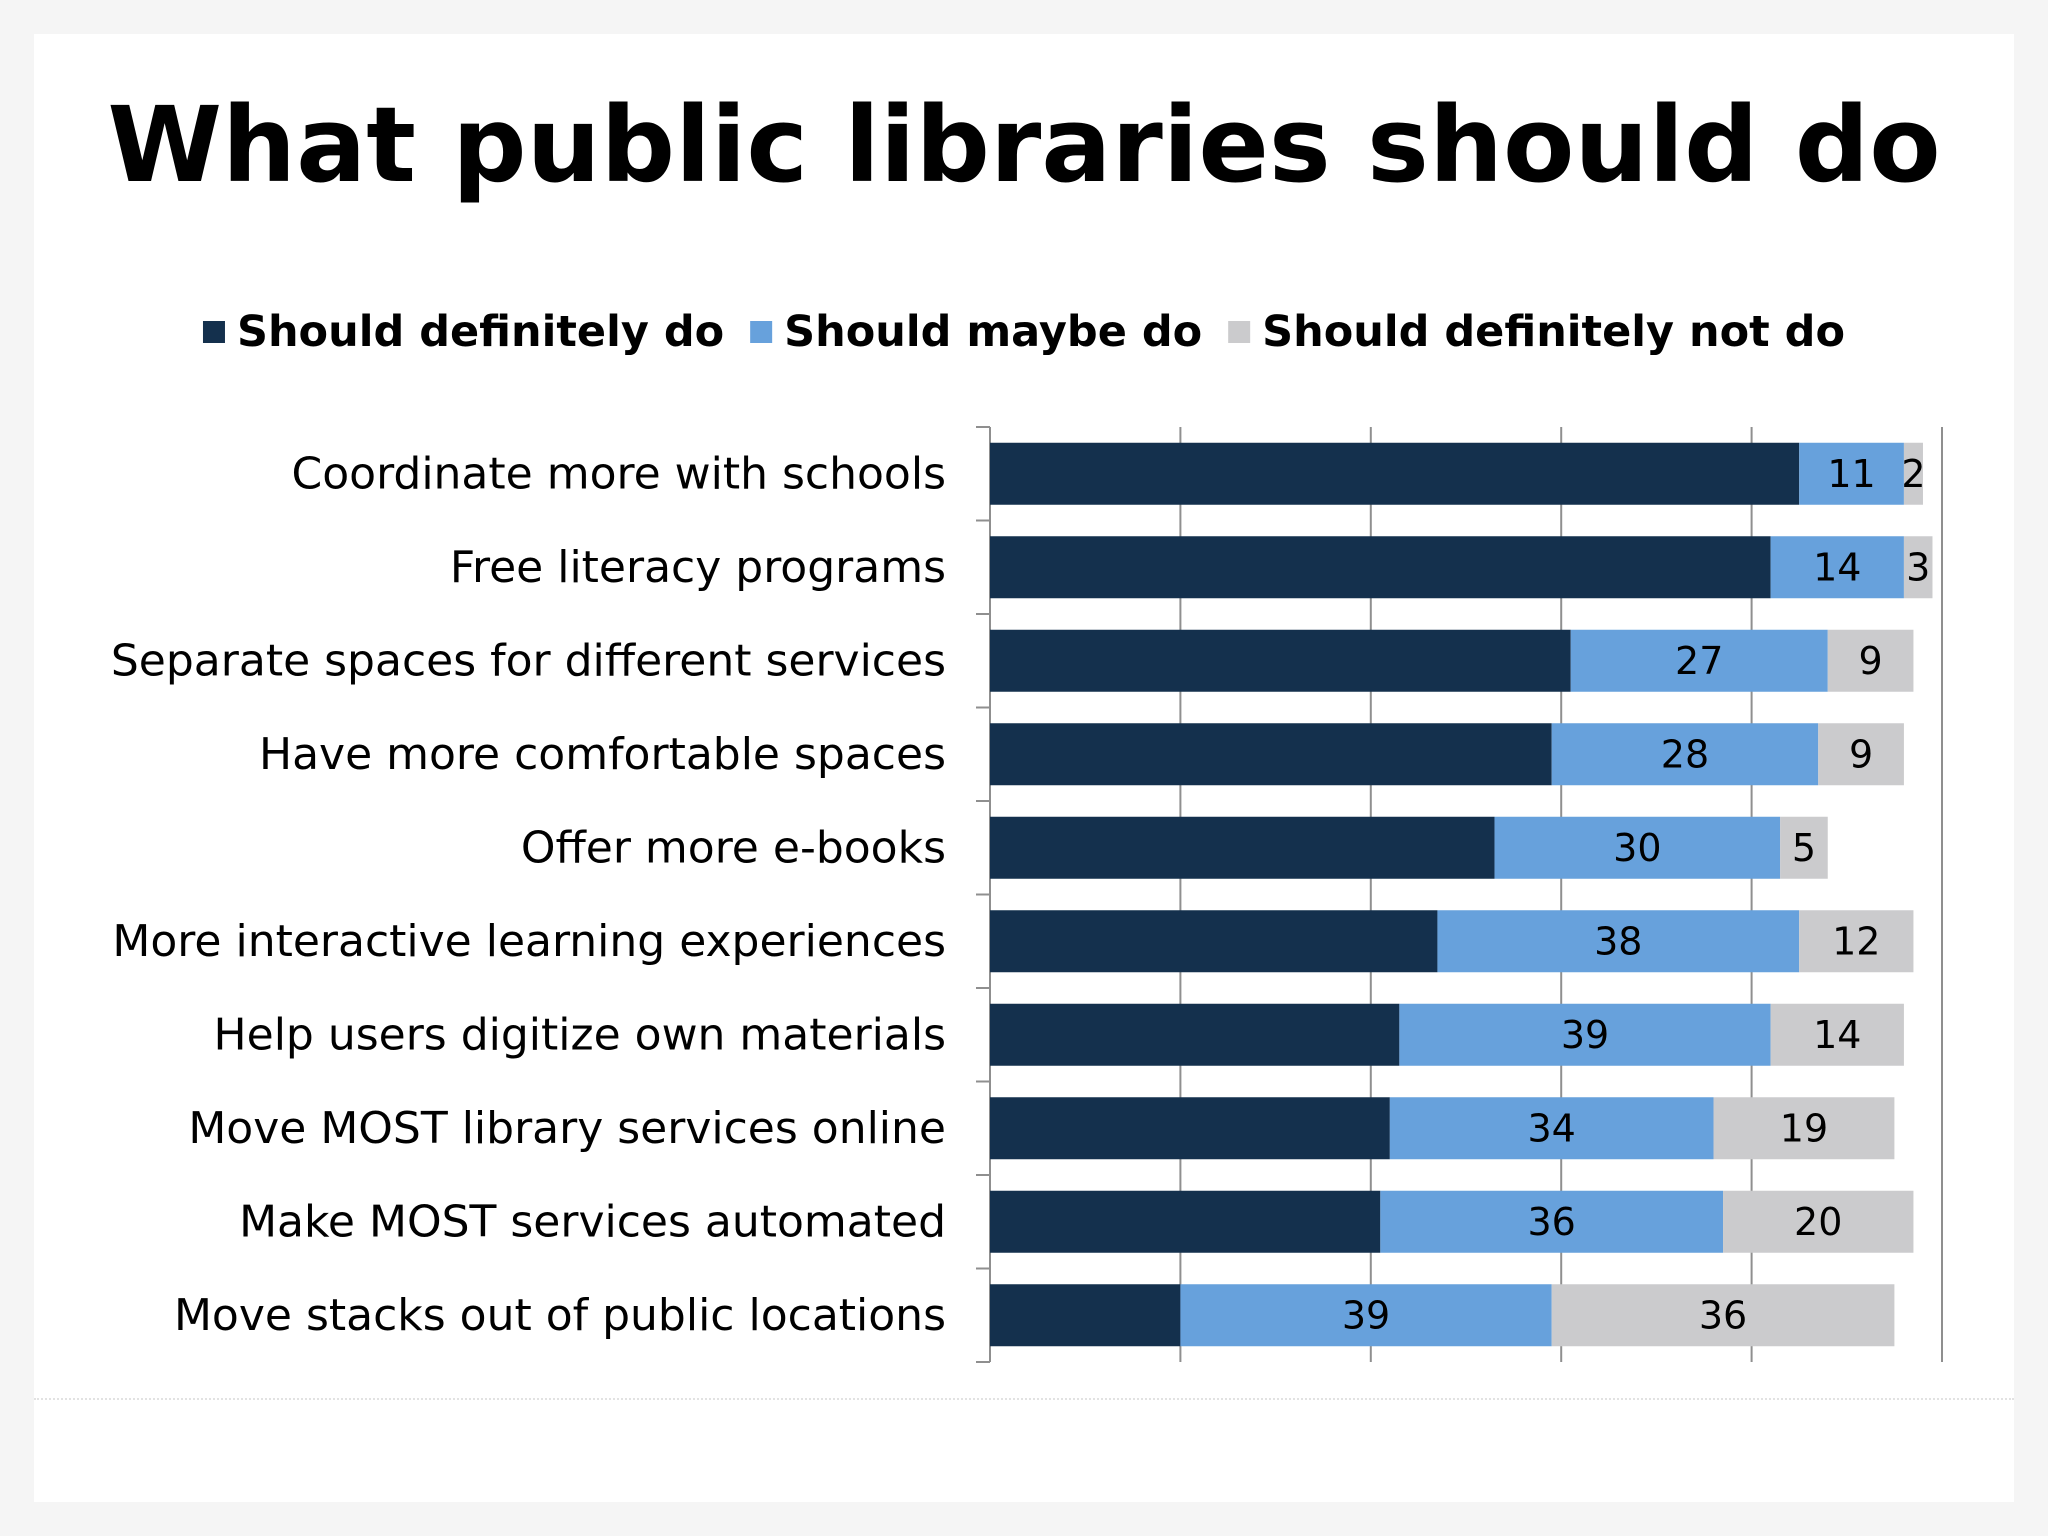  What do you see at coordinates (1024, 145) in the screenshot?
I see `page-title: What public libraries should do` at bounding box center [1024, 145].